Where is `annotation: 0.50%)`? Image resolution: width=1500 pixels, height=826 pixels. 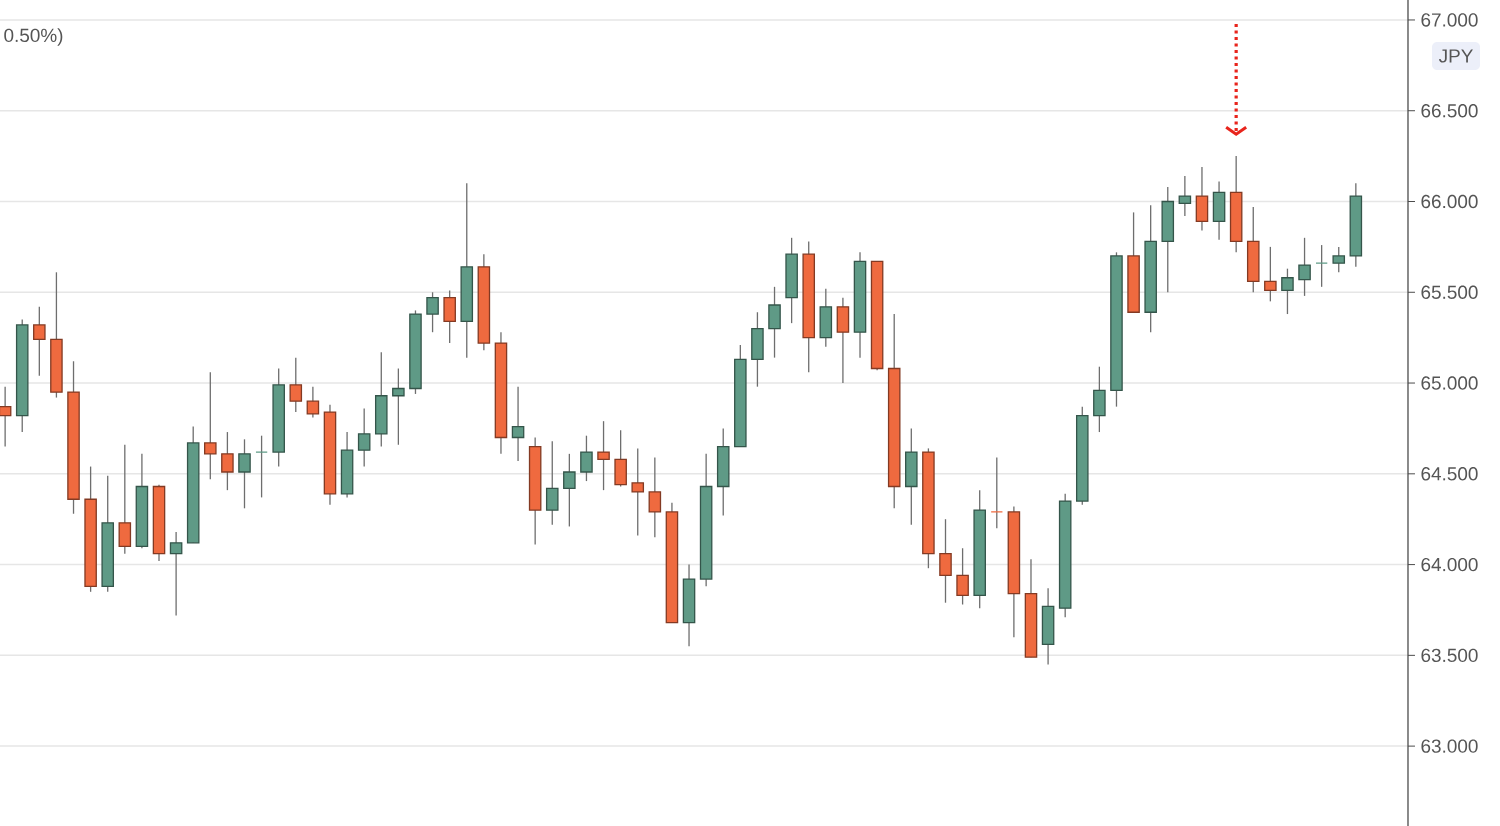 annotation: 0.50%) is located at coordinates (33, 37).